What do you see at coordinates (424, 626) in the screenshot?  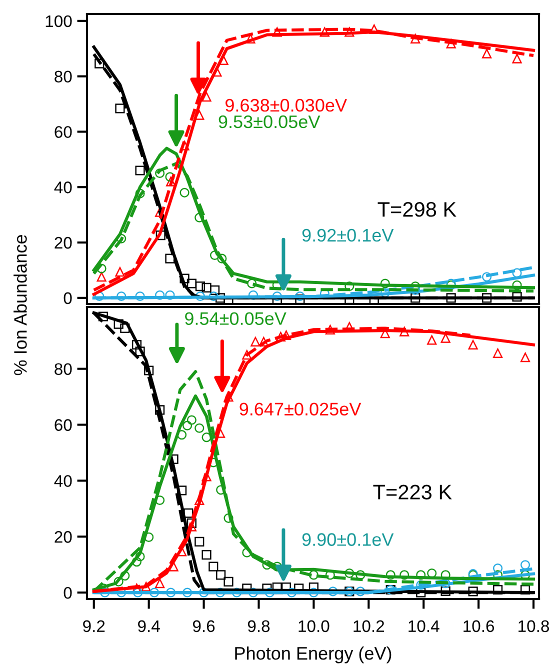 I see `x-tick-label: 10.4` at bounding box center [424, 626].